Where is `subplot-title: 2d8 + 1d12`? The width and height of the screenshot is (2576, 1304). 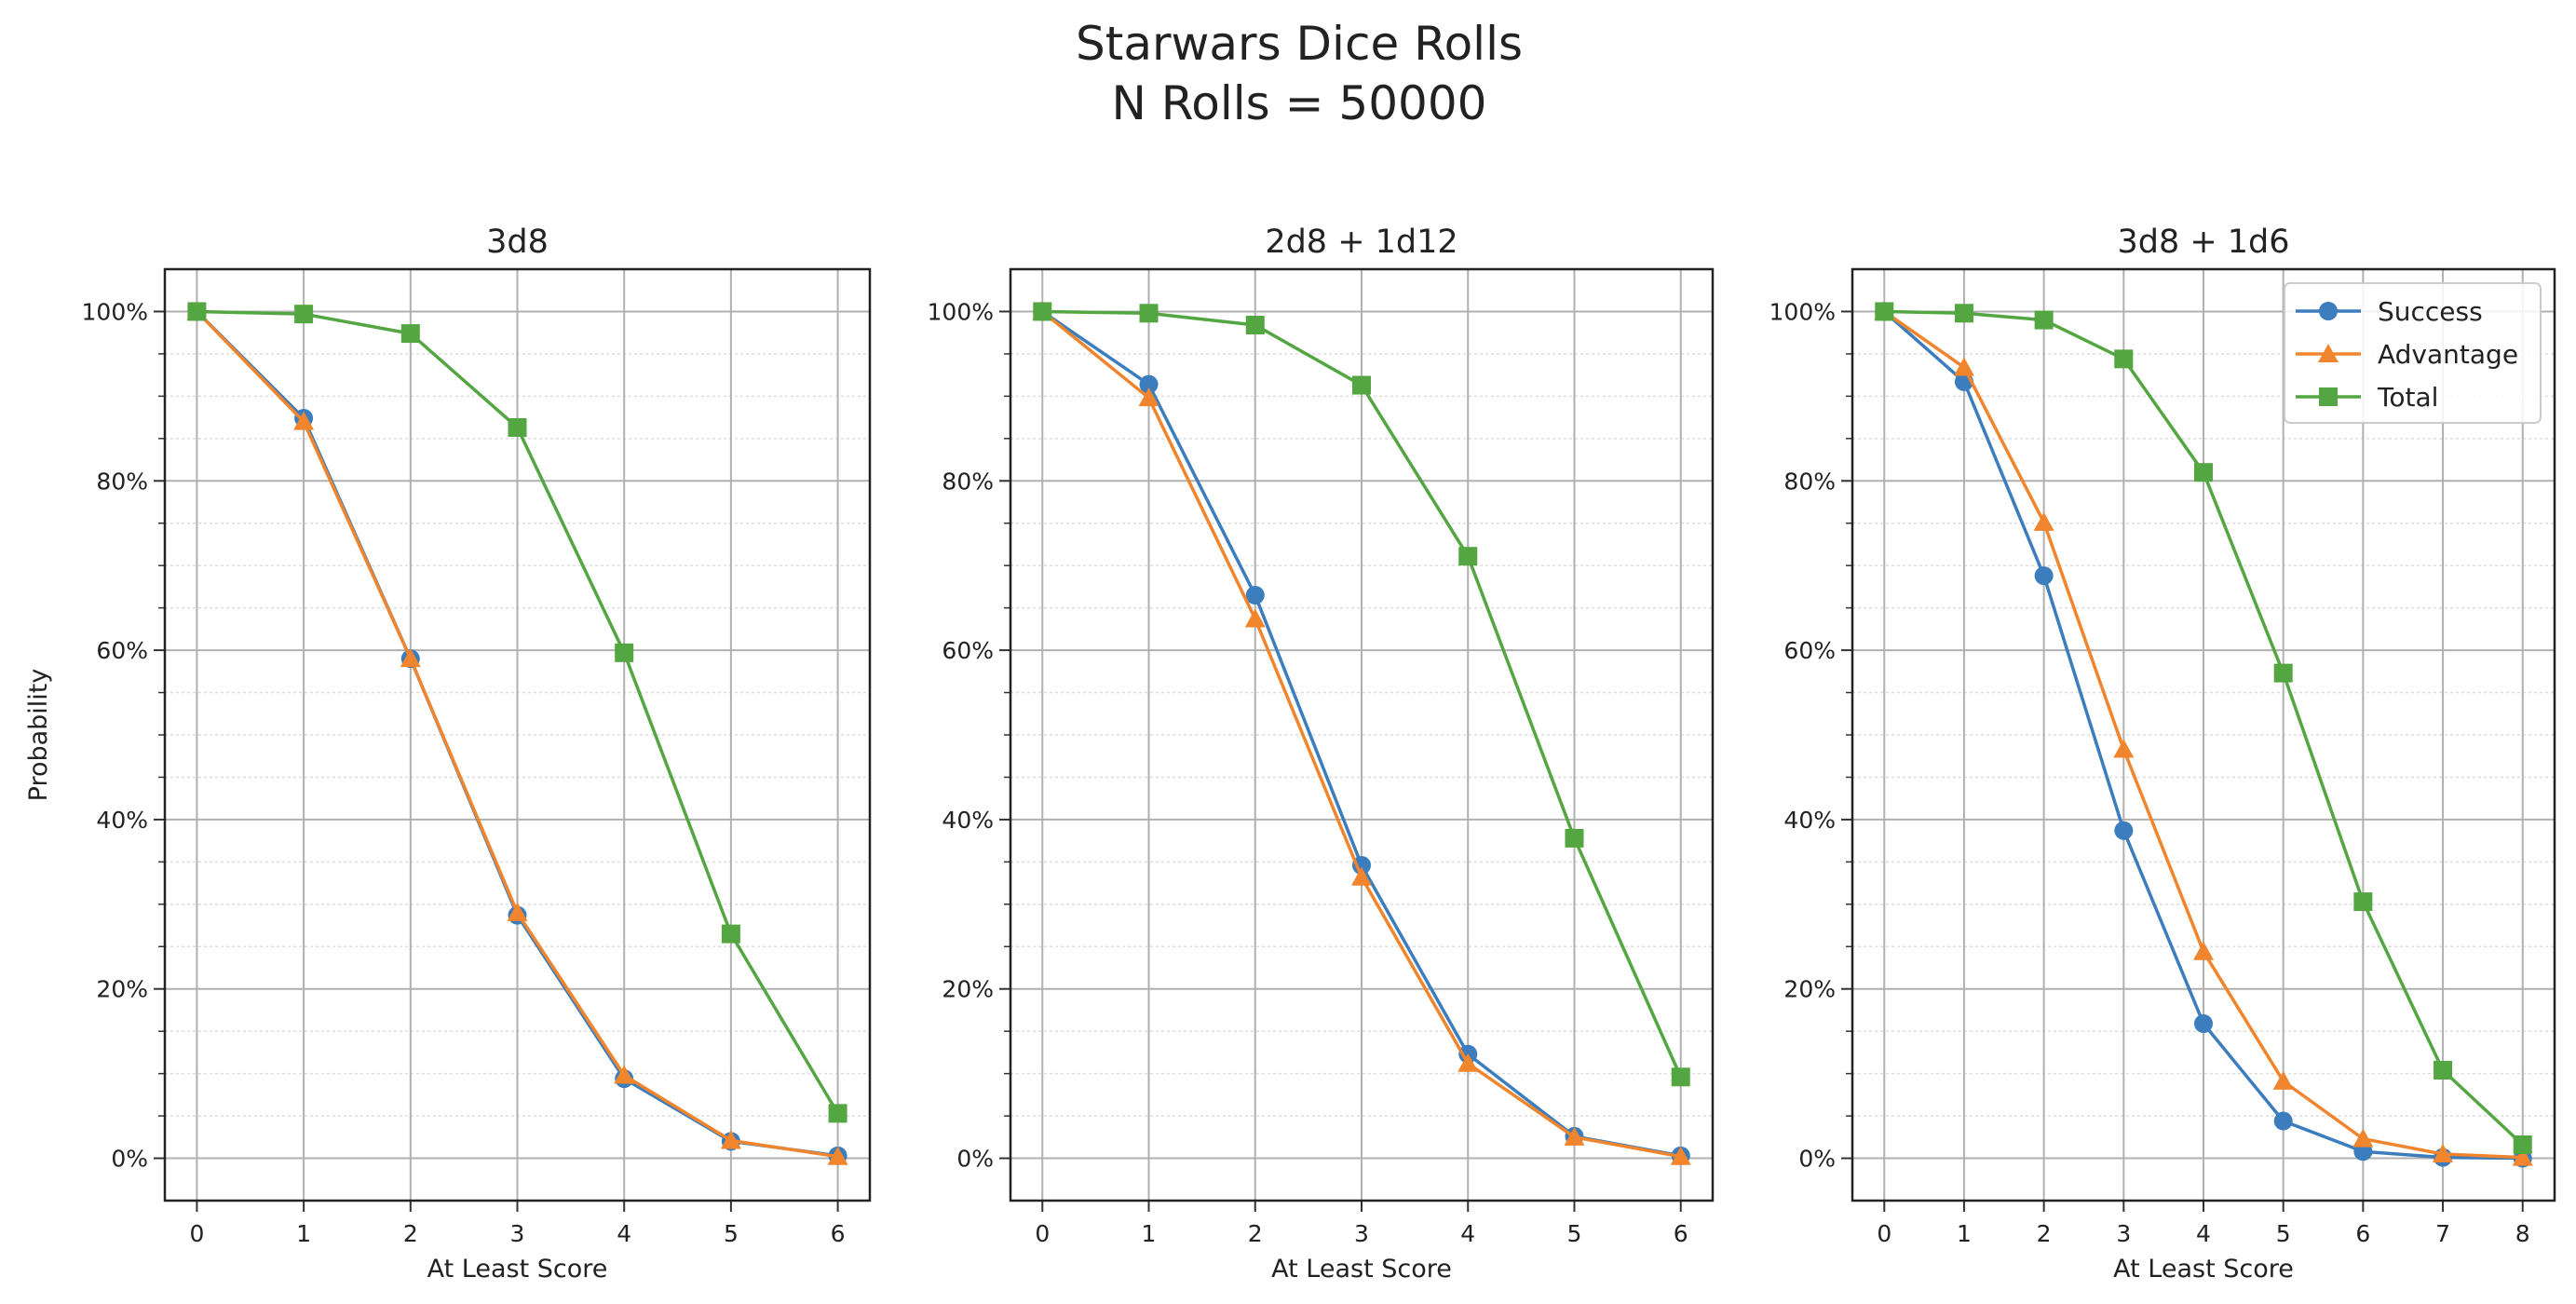 subplot-title: 2d8 + 1d12 is located at coordinates (1361, 242).